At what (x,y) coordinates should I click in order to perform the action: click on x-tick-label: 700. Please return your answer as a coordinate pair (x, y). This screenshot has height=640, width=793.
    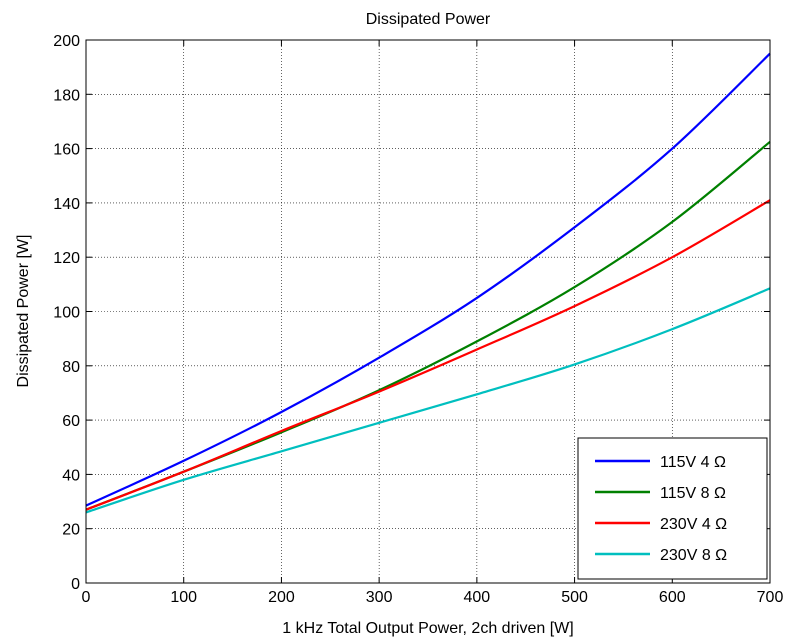
    Looking at the image, I should click on (770, 597).